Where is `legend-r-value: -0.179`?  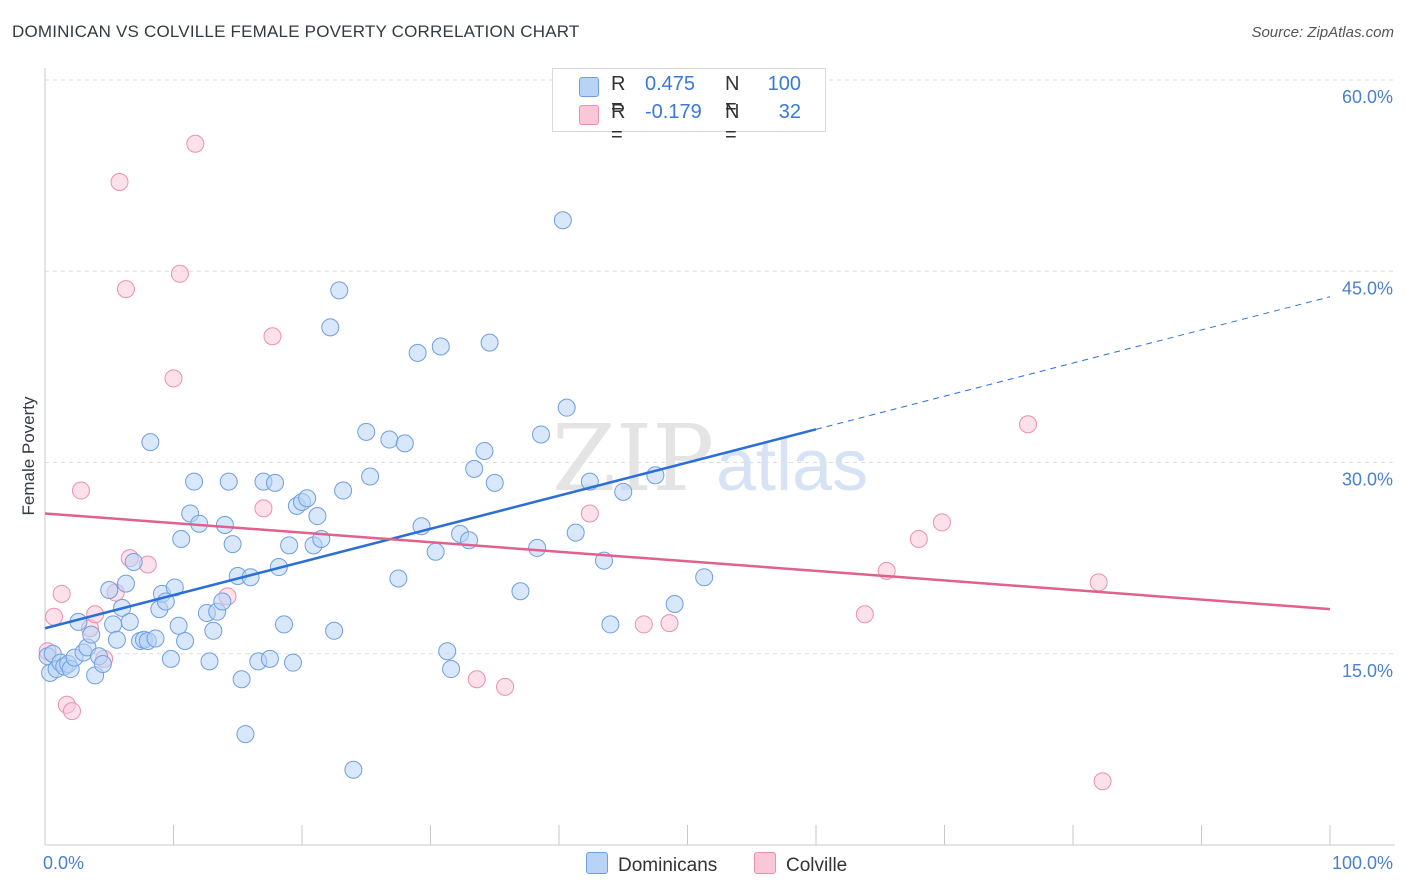 legend-r-value: -0.179 is located at coordinates (673, 112).